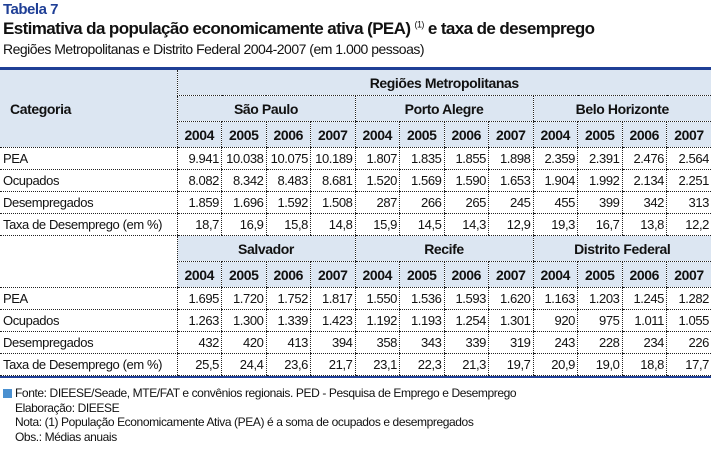  Describe the element at coordinates (421, 342) in the screenshot. I see `value-cell: 343` at that location.